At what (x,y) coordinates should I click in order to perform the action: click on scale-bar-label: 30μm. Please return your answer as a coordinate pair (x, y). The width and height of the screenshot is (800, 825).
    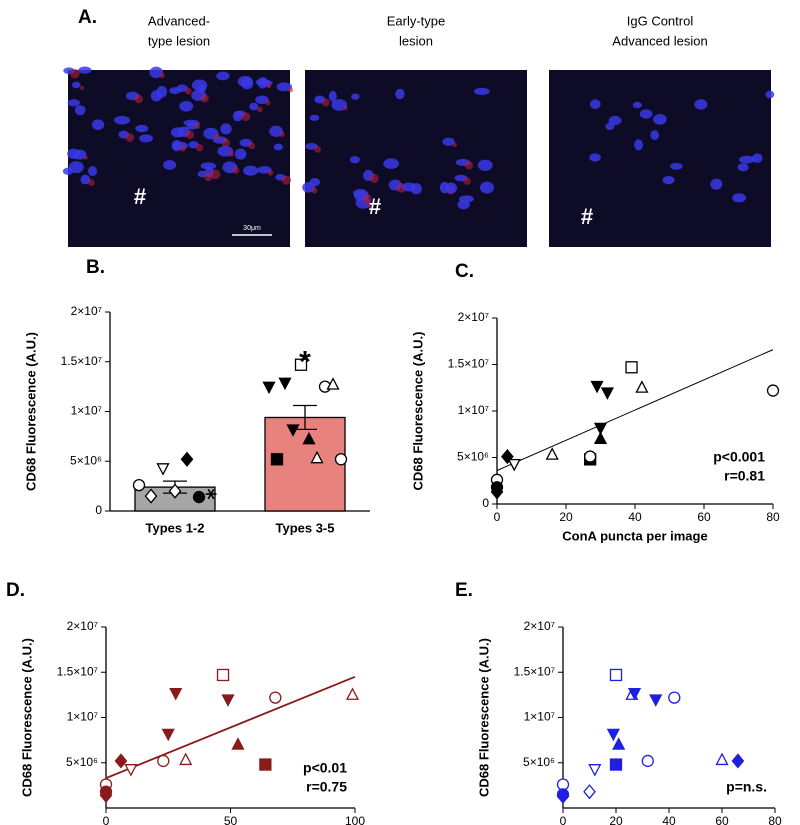
    Looking at the image, I should click on (252, 228).